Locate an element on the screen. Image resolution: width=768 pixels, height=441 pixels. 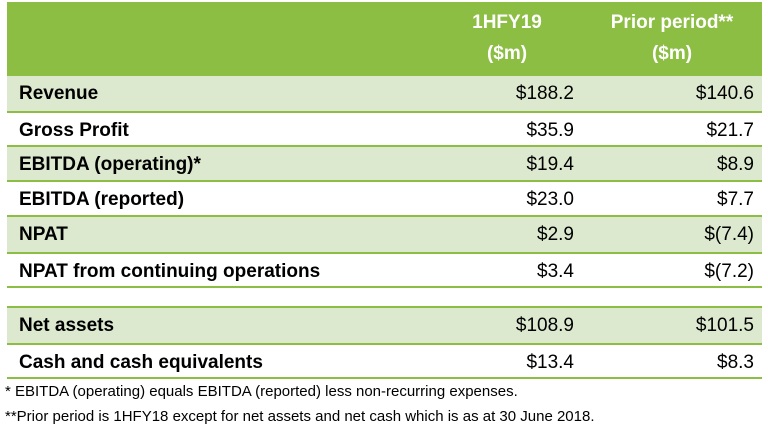
row-value-prior: $101.5 is located at coordinates (724, 325).